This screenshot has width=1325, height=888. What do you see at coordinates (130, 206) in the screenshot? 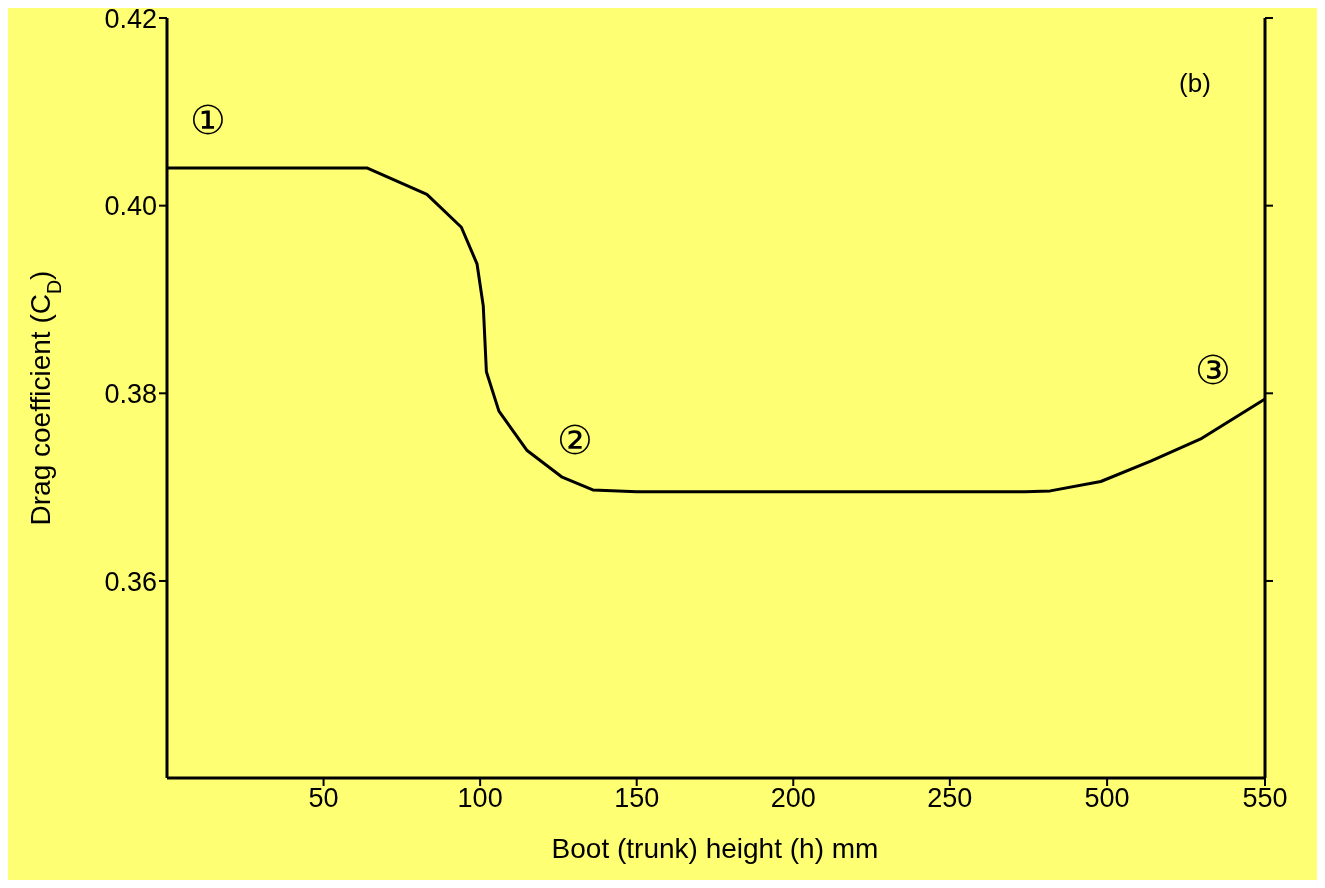
I see `y-tick-label: 0.40` at bounding box center [130, 206].